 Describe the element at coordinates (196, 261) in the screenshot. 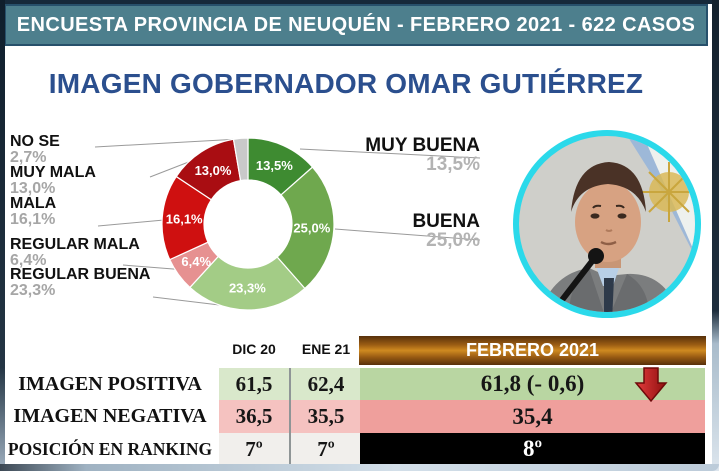

I see `donut-value-label: 6,4%` at that location.